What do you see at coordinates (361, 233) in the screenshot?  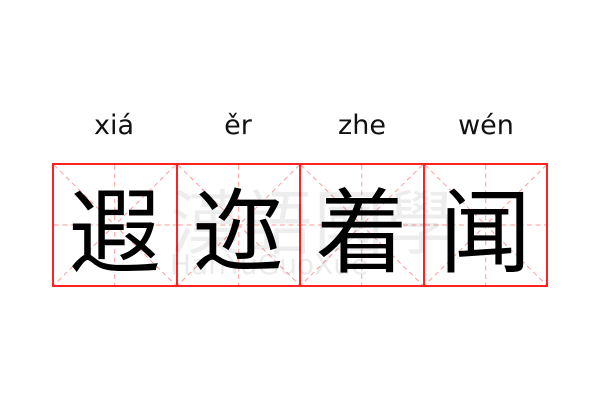 I see `character-2: 着` at bounding box center [361, 233].